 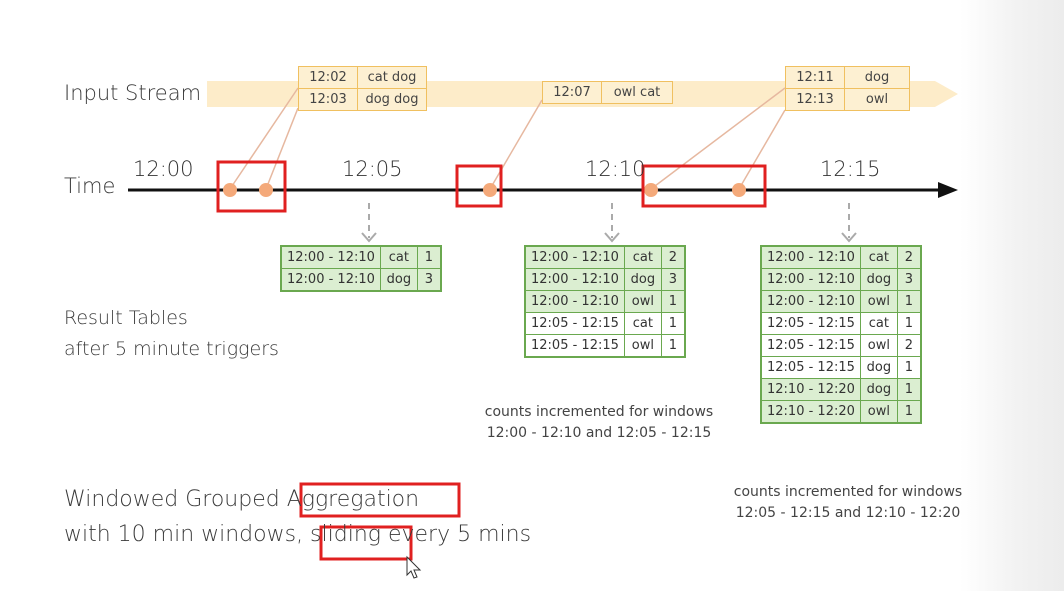 I want to click on event-words: cat dog, so click(x=392, y=77).